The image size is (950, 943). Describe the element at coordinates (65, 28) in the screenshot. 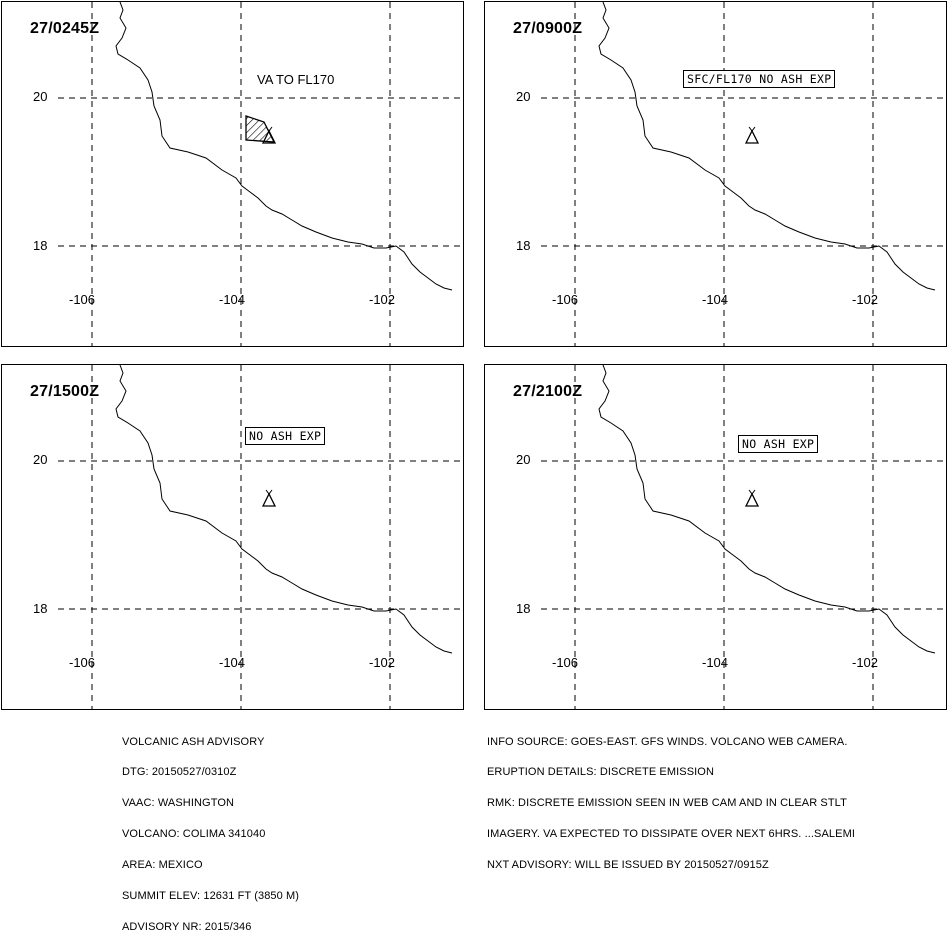

I see `panel-time: 27/0245Z` at that location.